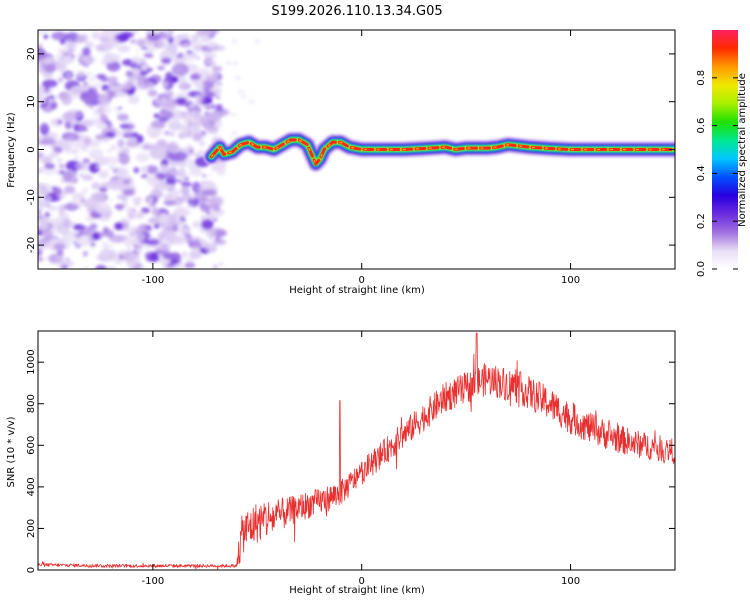 The height and width of the screenshot is (600, 750). I want to click on y-tick-label: 1000, so click(31, 361).